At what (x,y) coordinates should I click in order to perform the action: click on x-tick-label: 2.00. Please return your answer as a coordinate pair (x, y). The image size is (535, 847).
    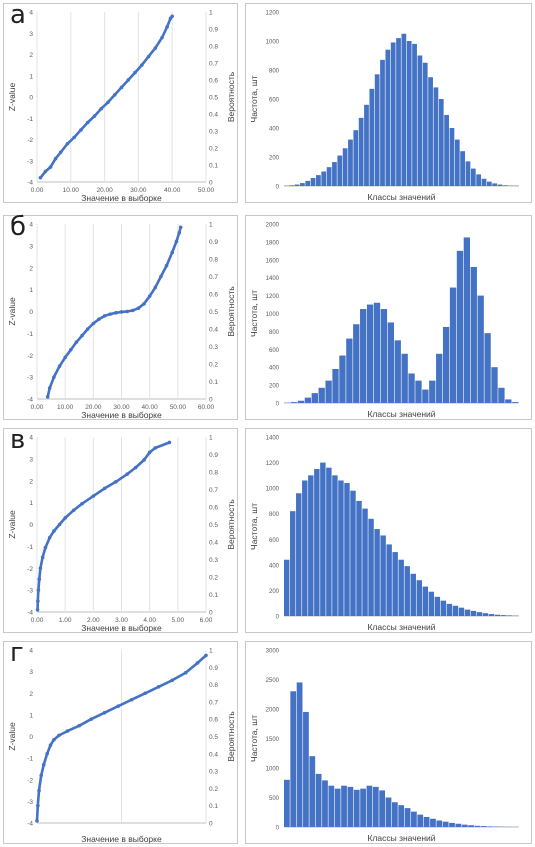
    Looking at the image, I should click on (93, 620).